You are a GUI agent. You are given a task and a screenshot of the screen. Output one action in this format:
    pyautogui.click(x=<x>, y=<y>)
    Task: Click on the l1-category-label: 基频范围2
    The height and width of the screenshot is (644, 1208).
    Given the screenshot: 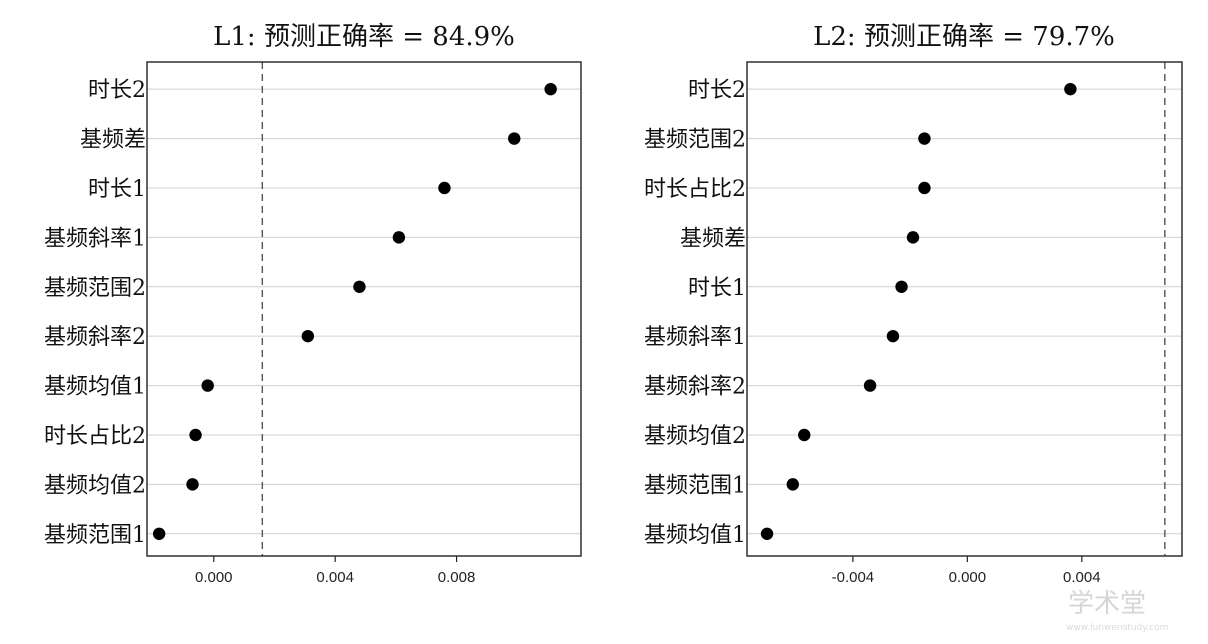 What is the action you would take?
    pyautogui.click(x=95, y=288)
    